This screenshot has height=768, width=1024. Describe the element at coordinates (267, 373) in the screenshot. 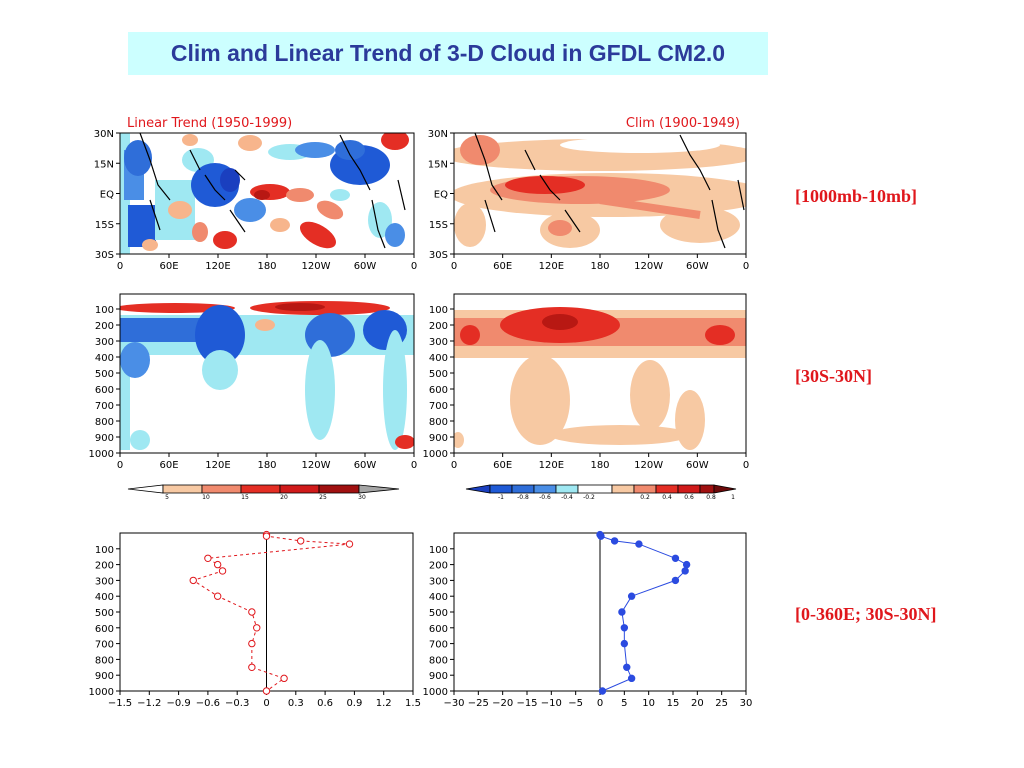

I see `xsec-trend-panel` at that location.